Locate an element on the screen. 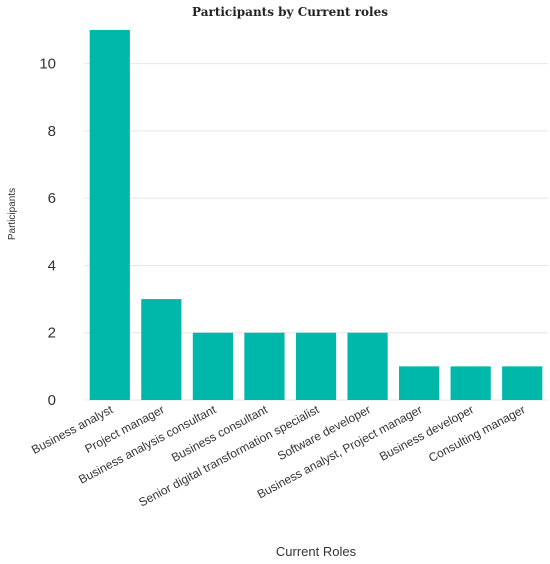 This screenshot has height=564, width=550. y-tick-label: 0 is located at coordinates (52, 400).